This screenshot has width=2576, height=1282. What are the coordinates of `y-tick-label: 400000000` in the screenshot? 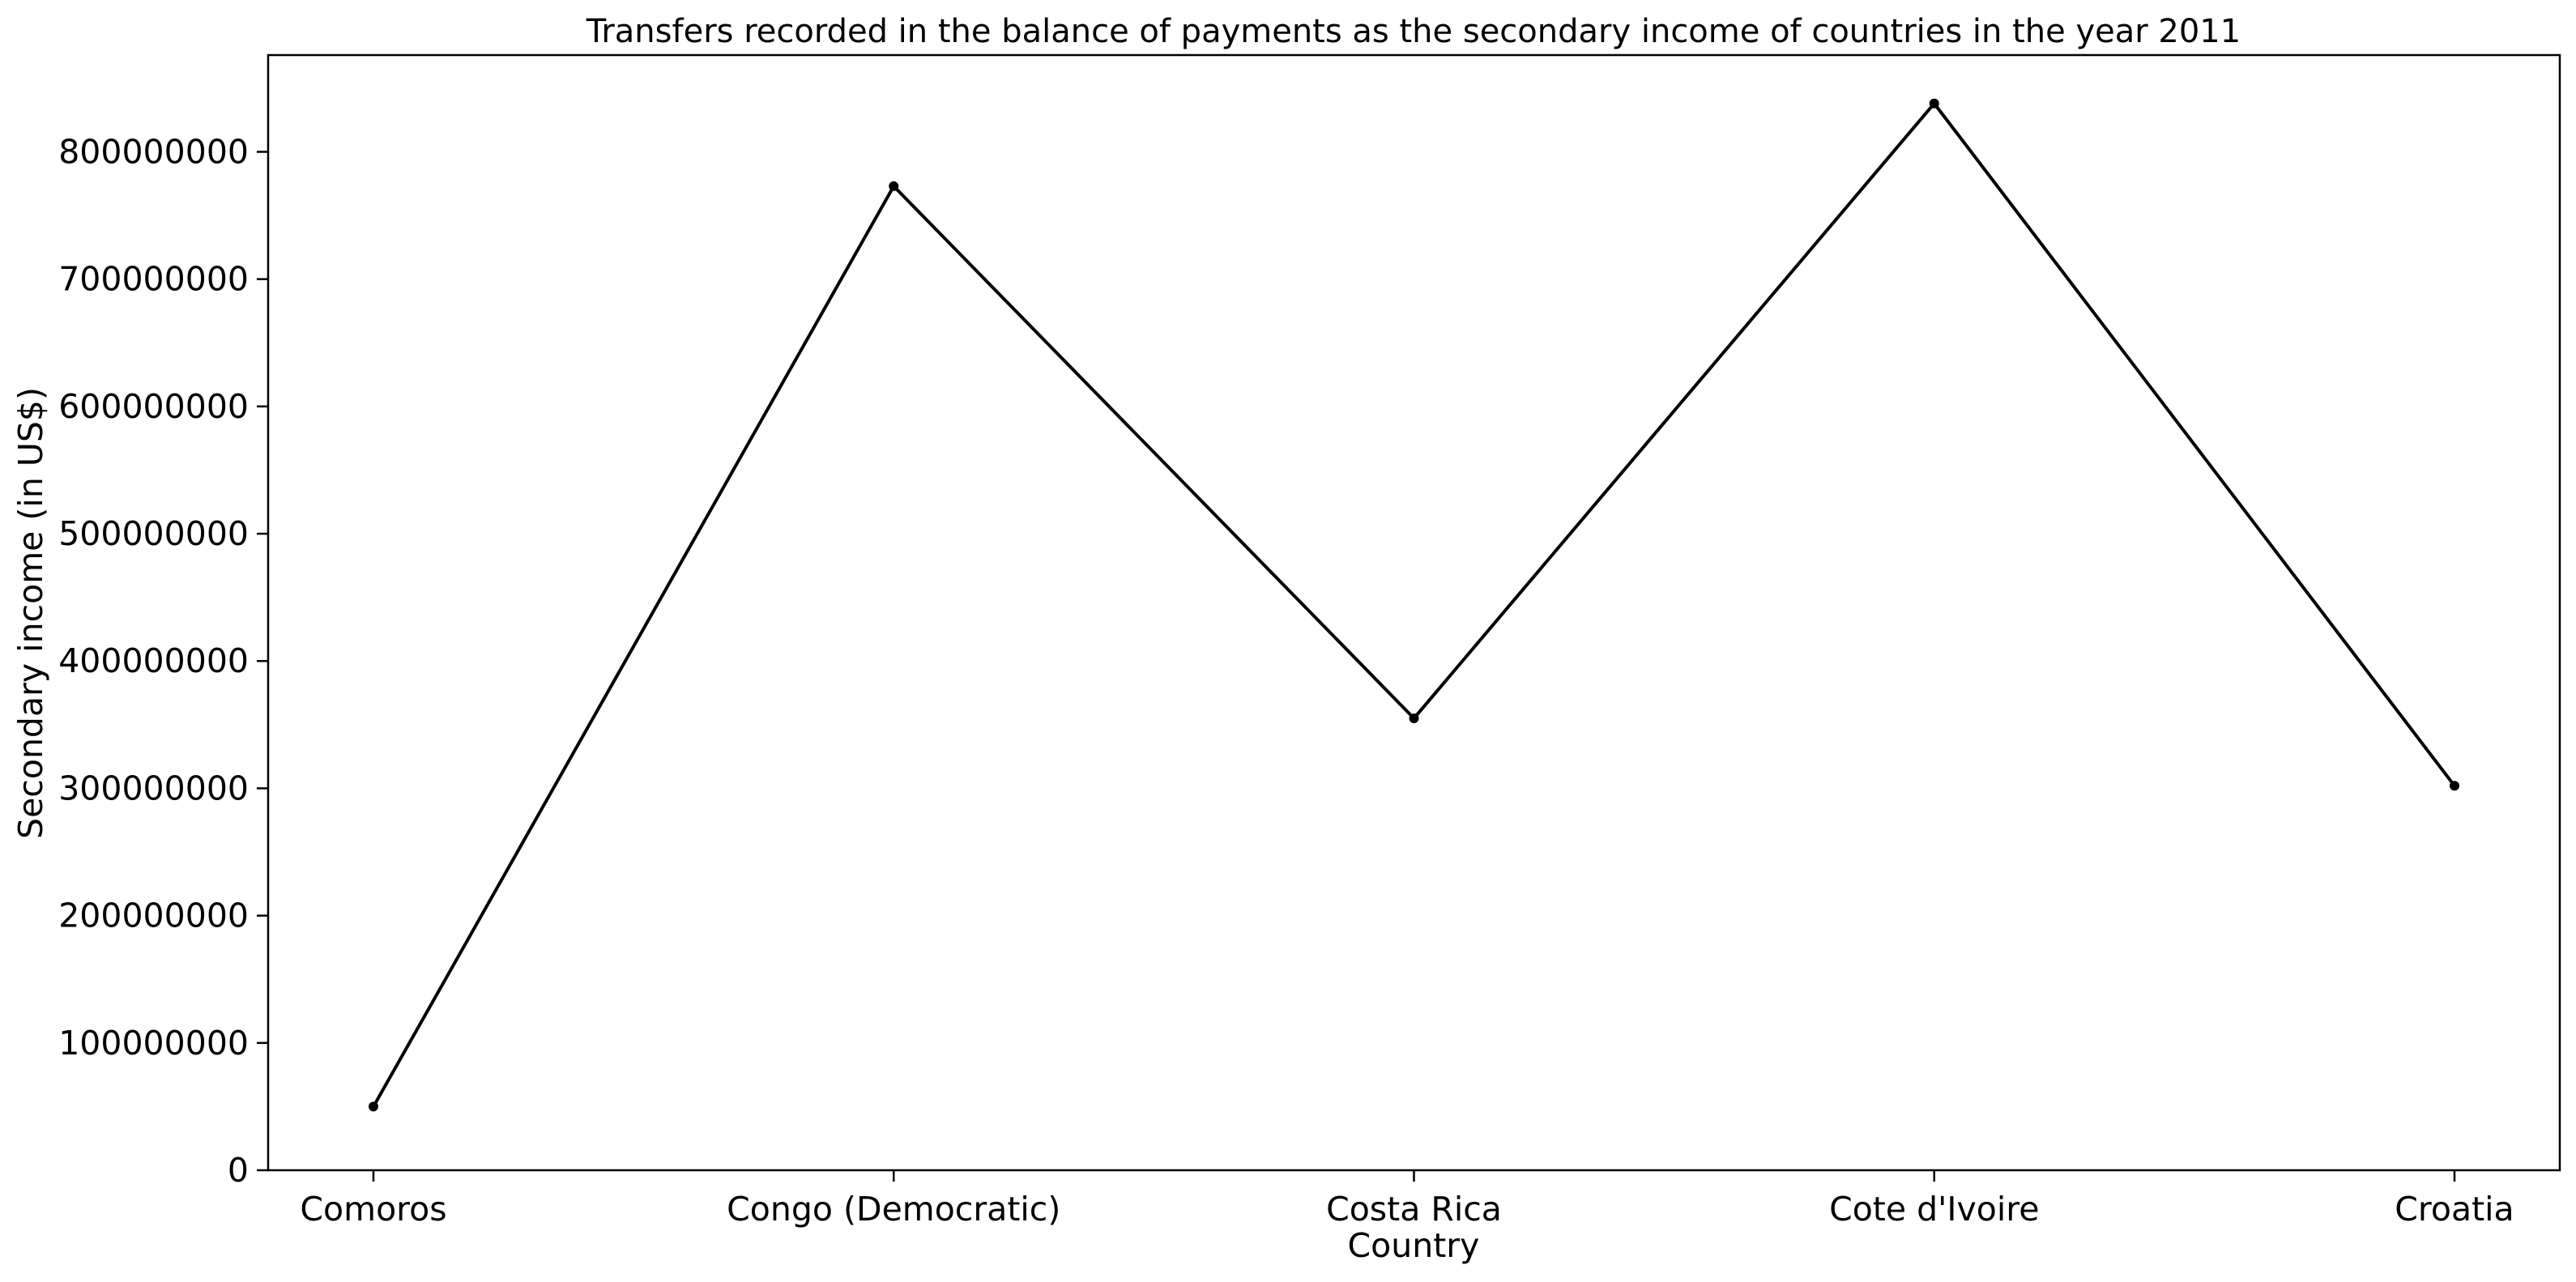 It's located at (153, 660).